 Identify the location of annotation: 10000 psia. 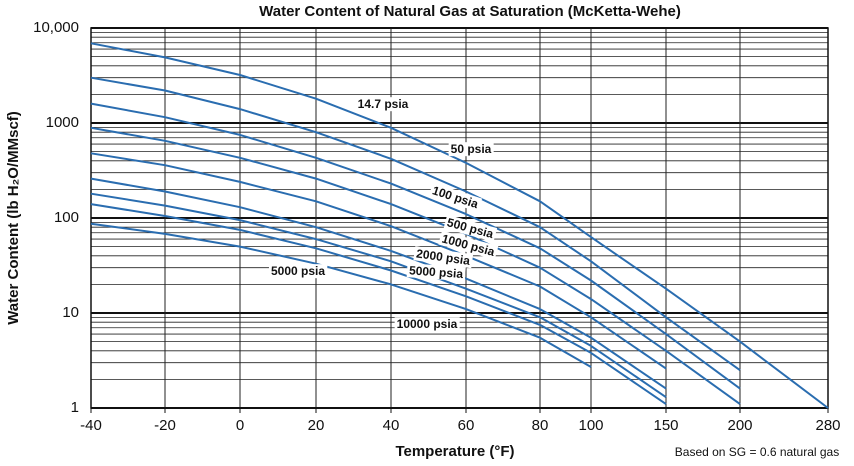
(427, 324).